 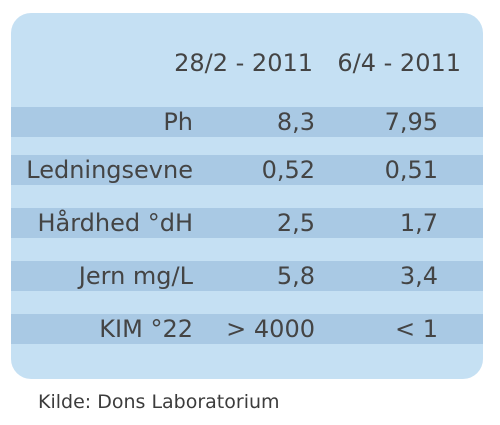 What do you see at coordinates (243, 63) in the screenshot?
I see `column-header-date-1: 28/2 - 2011` at bounding box center [243, 63].